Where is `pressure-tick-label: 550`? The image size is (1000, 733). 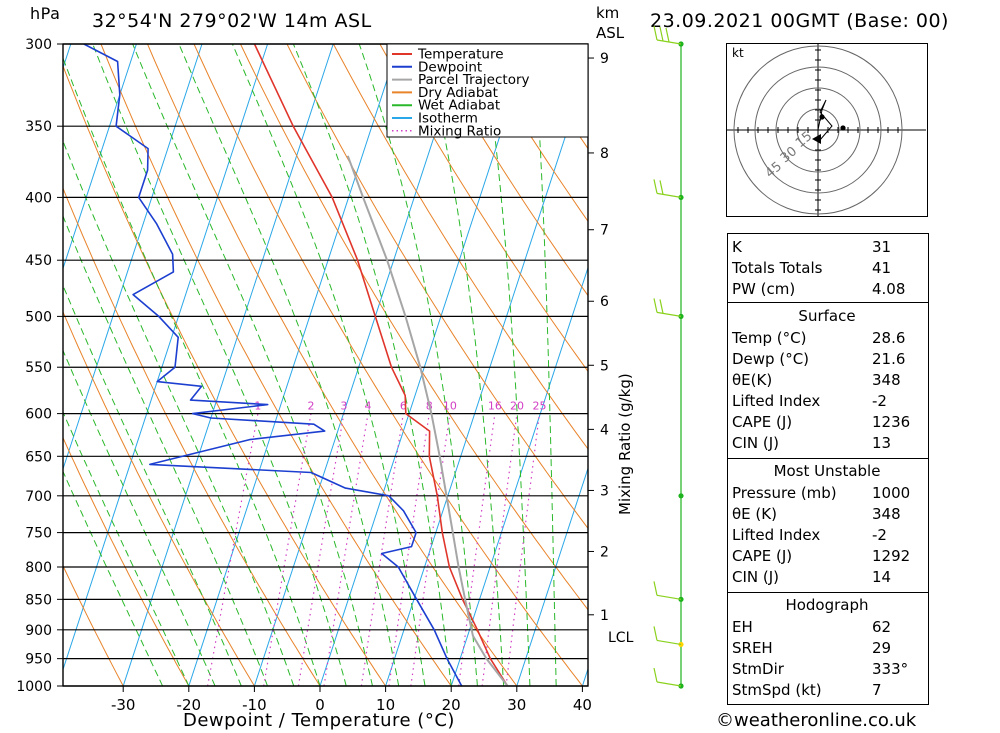 pressure-tick-label: 550 is located at coordinates (38, 368).